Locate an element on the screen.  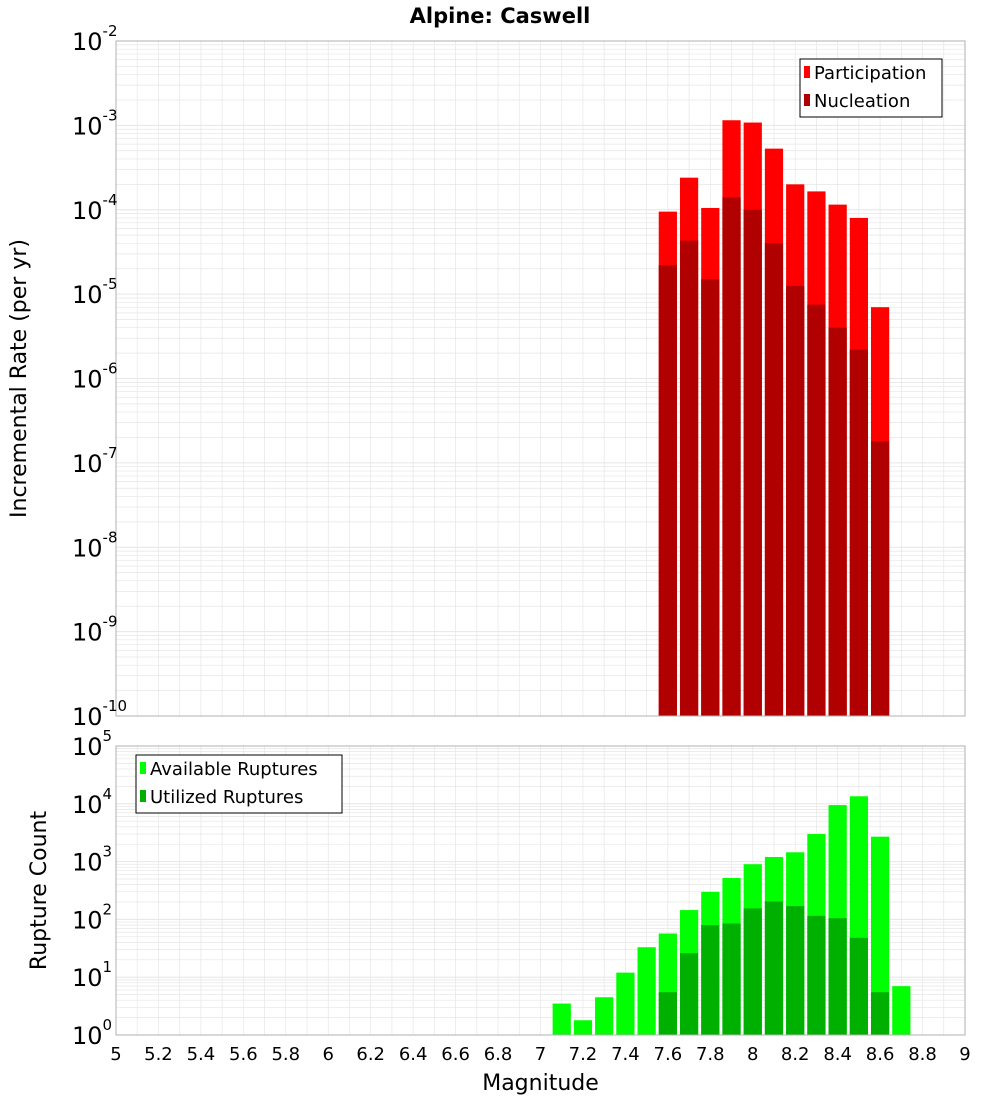
y-tick-label: 10⁻⁹ is located at coordinates (95, 630).